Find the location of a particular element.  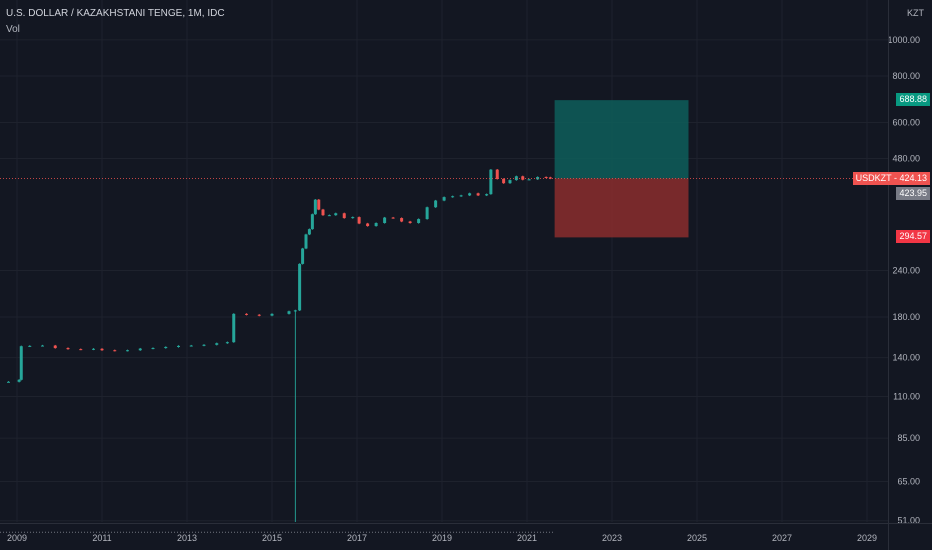

currency-unit: KZT is located at coordinates (915, 13).